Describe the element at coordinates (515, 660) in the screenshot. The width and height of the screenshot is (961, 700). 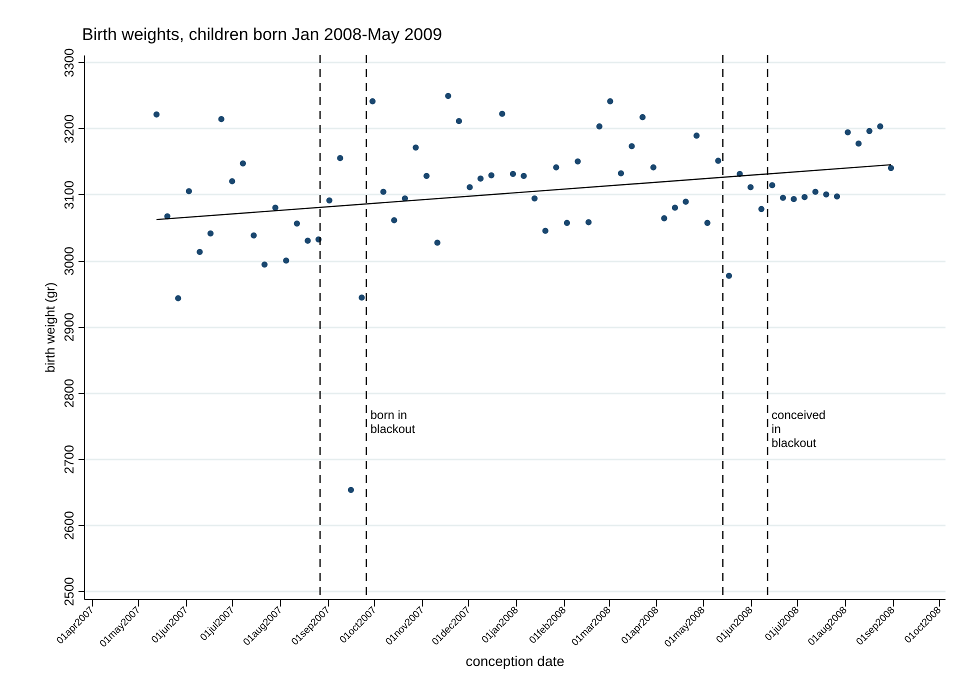
I see `x-axis-title: conception date` at that location.